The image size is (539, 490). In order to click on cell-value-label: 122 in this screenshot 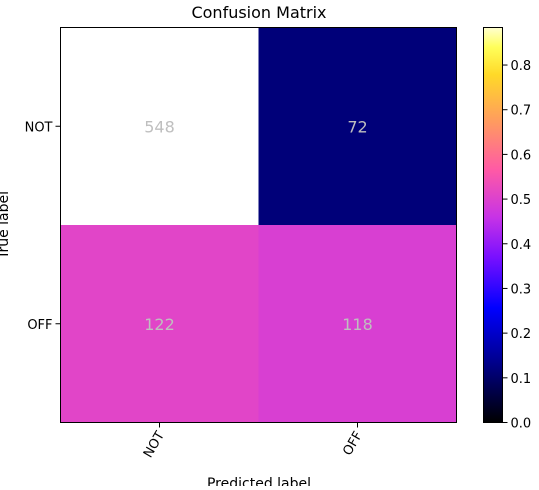, I will do `click(159, 324)`.